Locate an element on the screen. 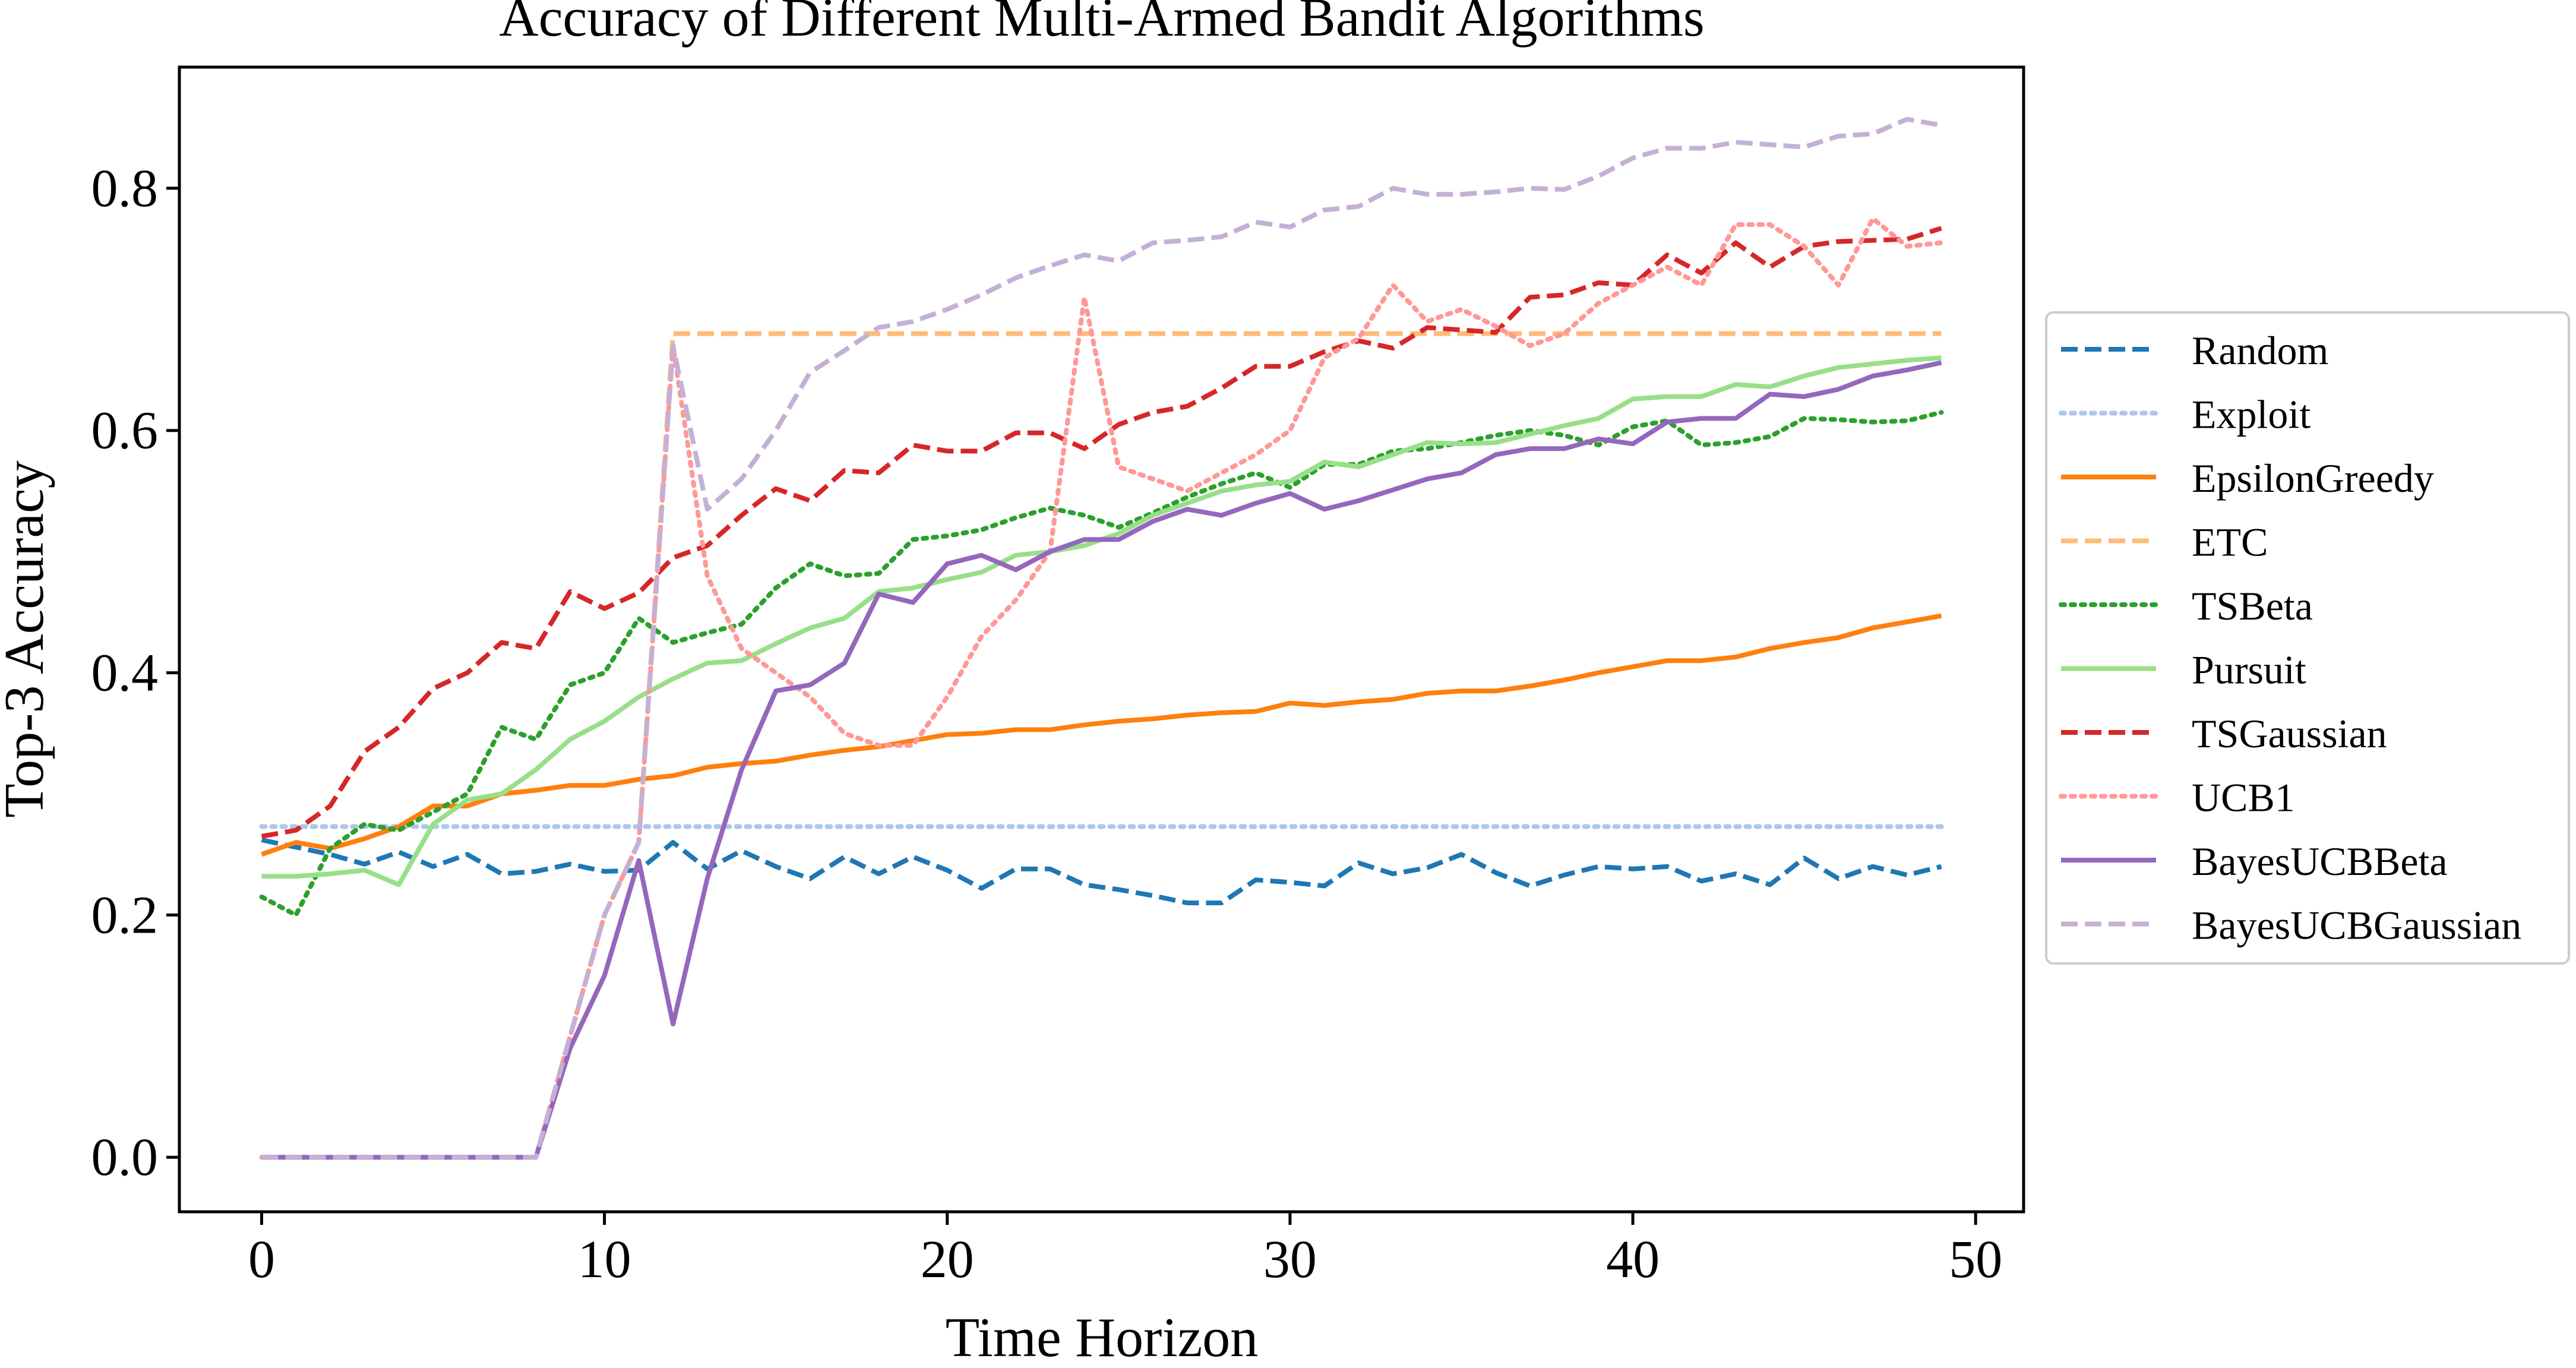 The height and width of the screenshot is (1368, 2576). legend-label: Random is located at coordinates (2260, 350).